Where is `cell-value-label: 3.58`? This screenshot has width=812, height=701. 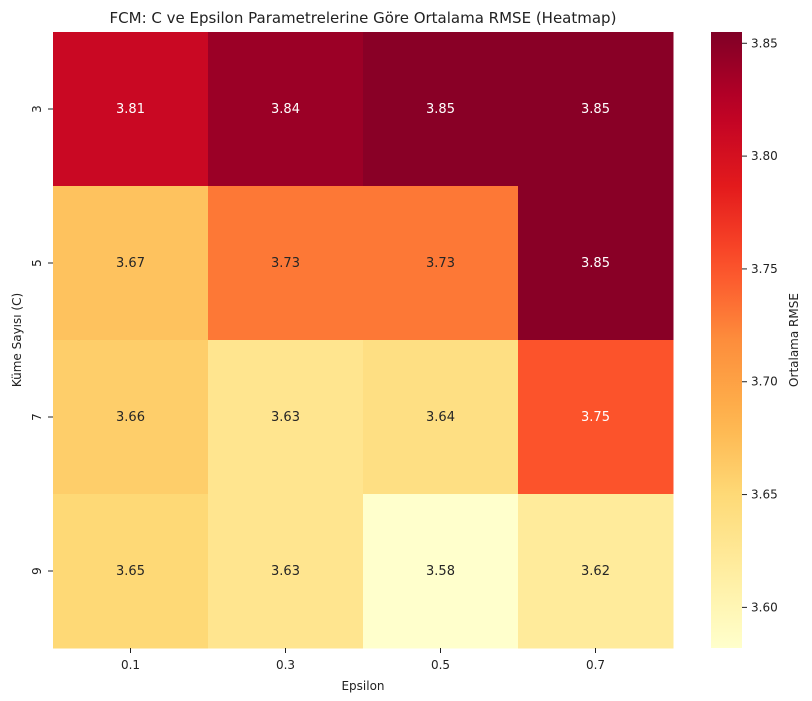
cell-value-label: 3.58 is located at coordinates (440, 571).